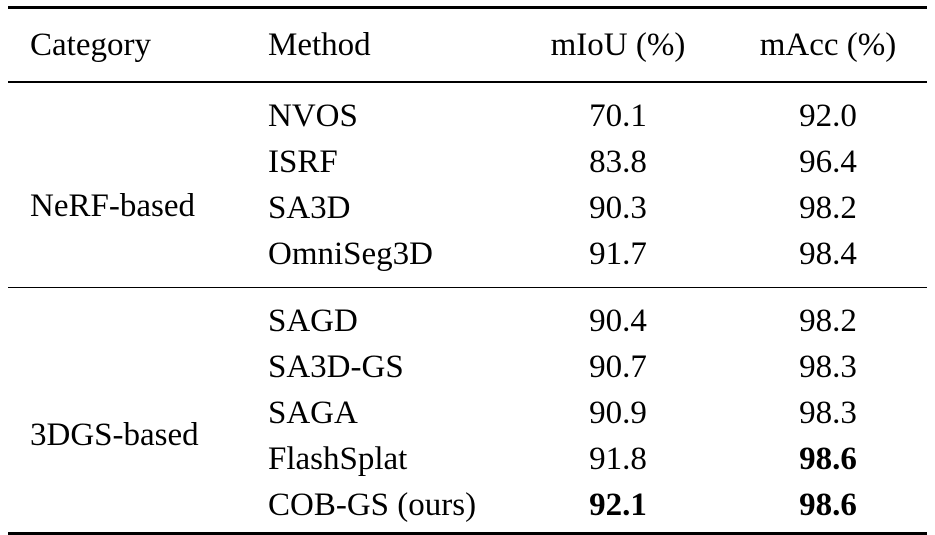 Image resolution: width=935 pixels, height=535 pixels. Describe the element at coordinates (90, 45) in the screenshot. I see `header-category: Category` at that location.